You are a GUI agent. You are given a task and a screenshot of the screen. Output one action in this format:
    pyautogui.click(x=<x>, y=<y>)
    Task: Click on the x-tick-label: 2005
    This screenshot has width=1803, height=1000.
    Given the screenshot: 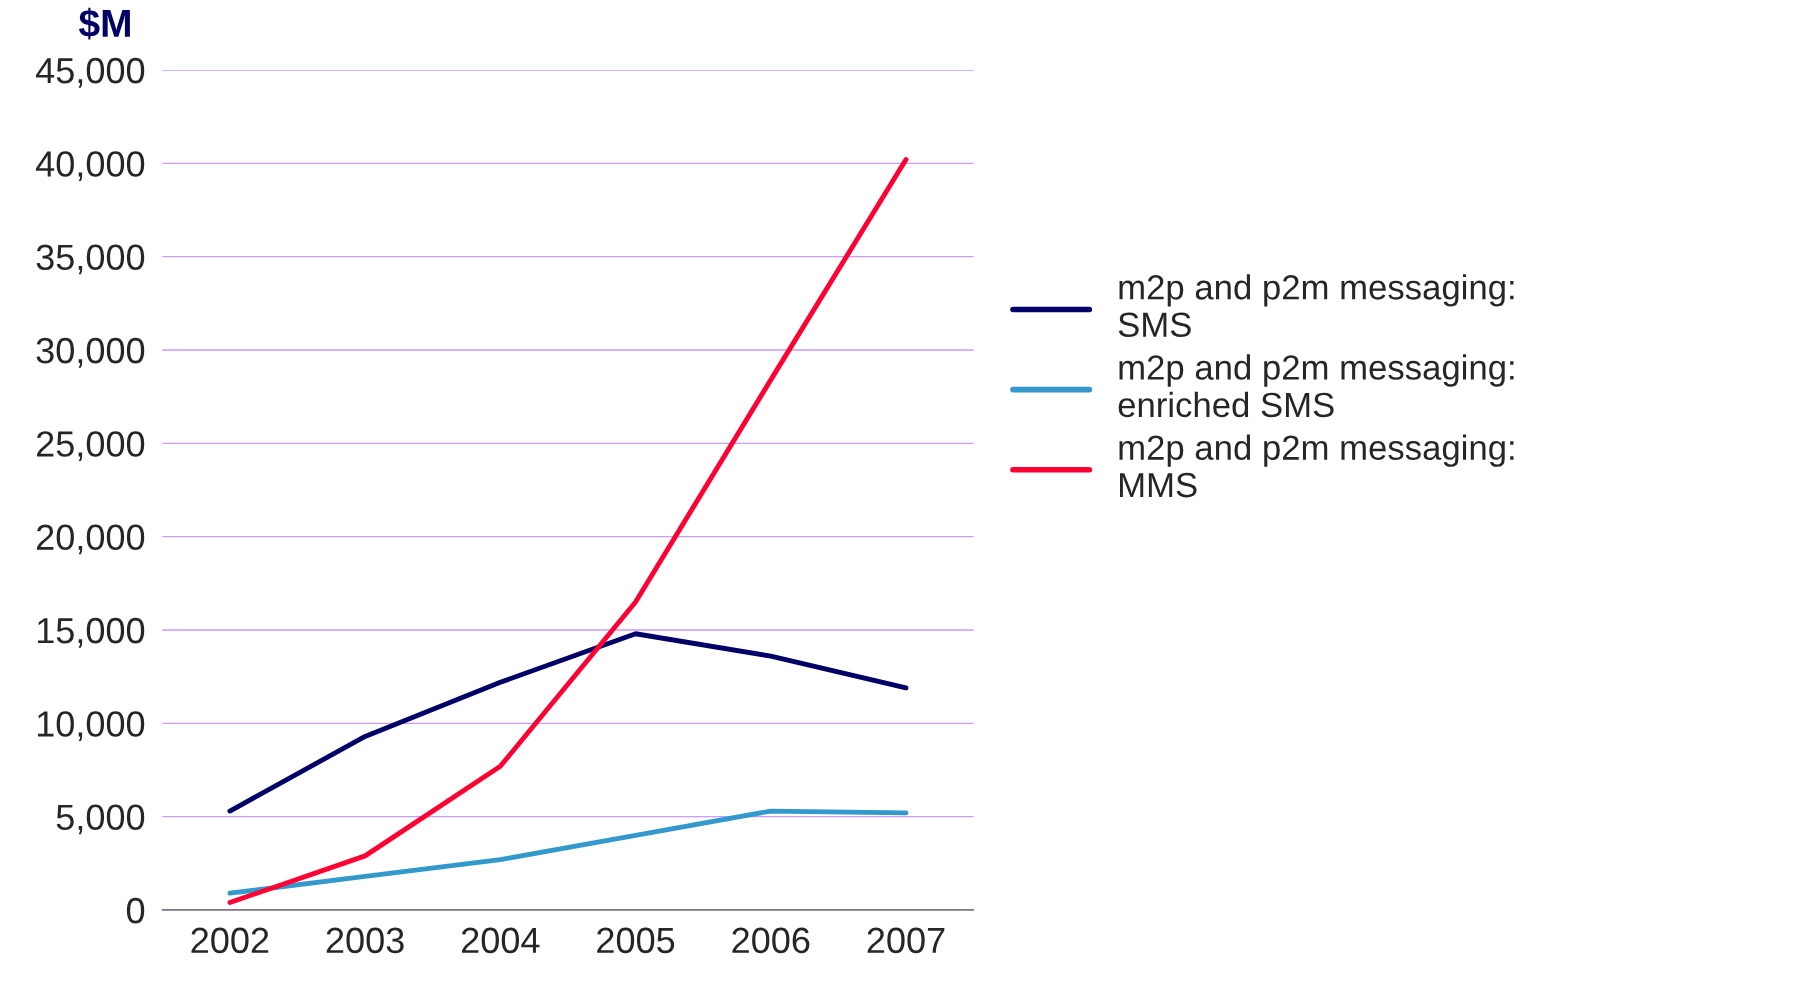 What is the action you would take?
    pyautogui.click(x=636, y=940)
    